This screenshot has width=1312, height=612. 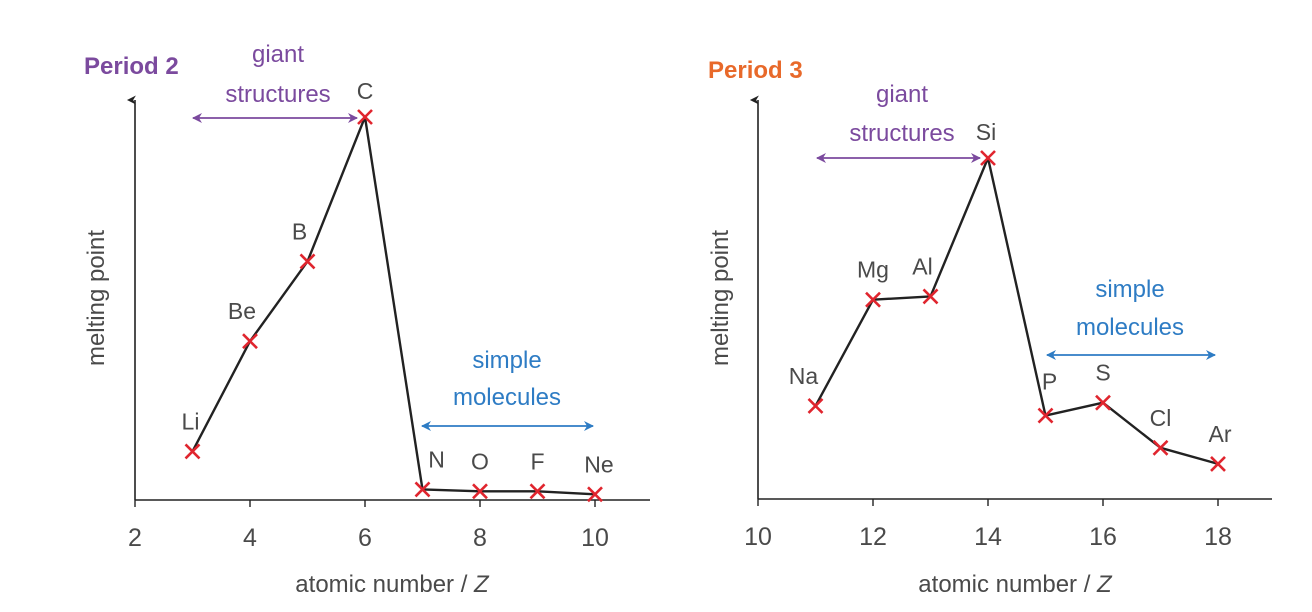 What do you see at coordinates (250, 341) in the screenshot?
I see `data-point-be` at bounding box center [250, 341].